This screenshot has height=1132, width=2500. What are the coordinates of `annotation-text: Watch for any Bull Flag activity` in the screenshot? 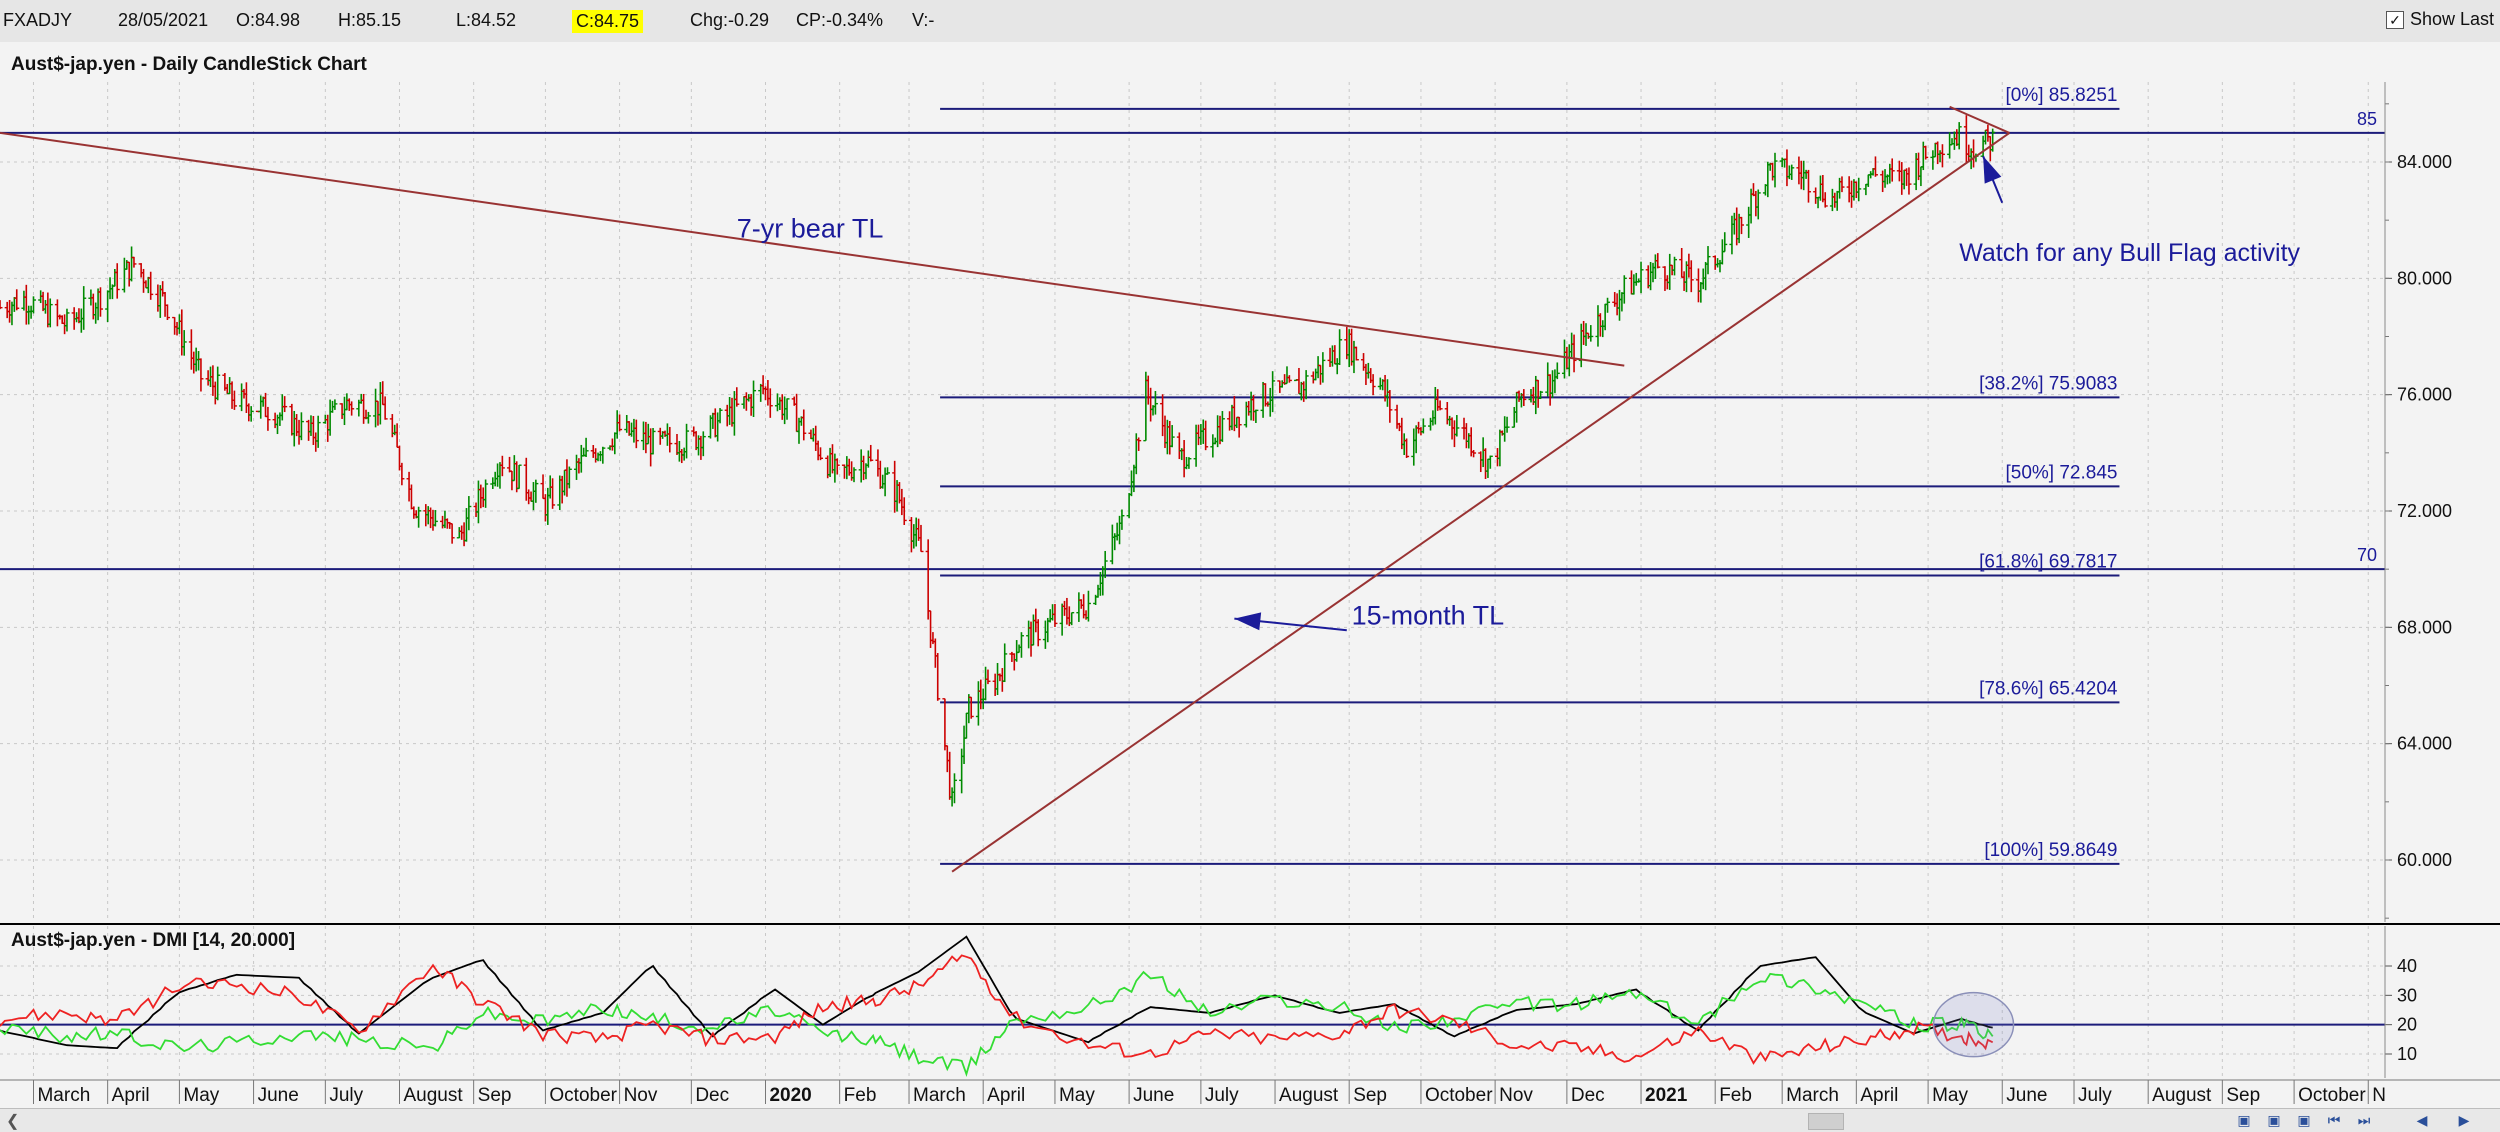 It's located at (2129, 253).